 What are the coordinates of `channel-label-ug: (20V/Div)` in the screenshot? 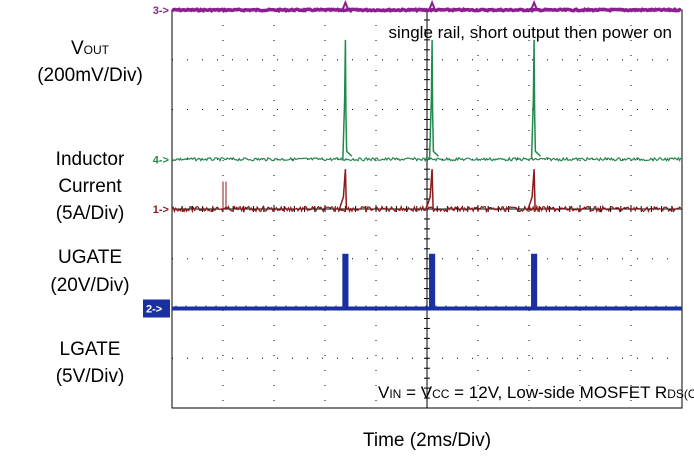 It's located at (89, 285).